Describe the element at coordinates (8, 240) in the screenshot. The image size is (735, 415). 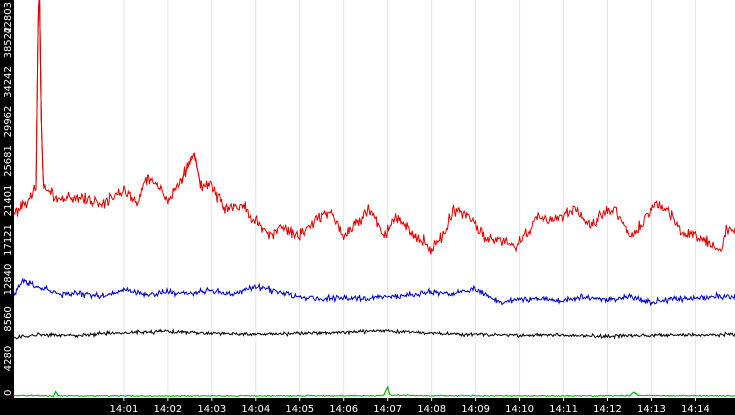
I see `y-tick-label: 17121` at that location.